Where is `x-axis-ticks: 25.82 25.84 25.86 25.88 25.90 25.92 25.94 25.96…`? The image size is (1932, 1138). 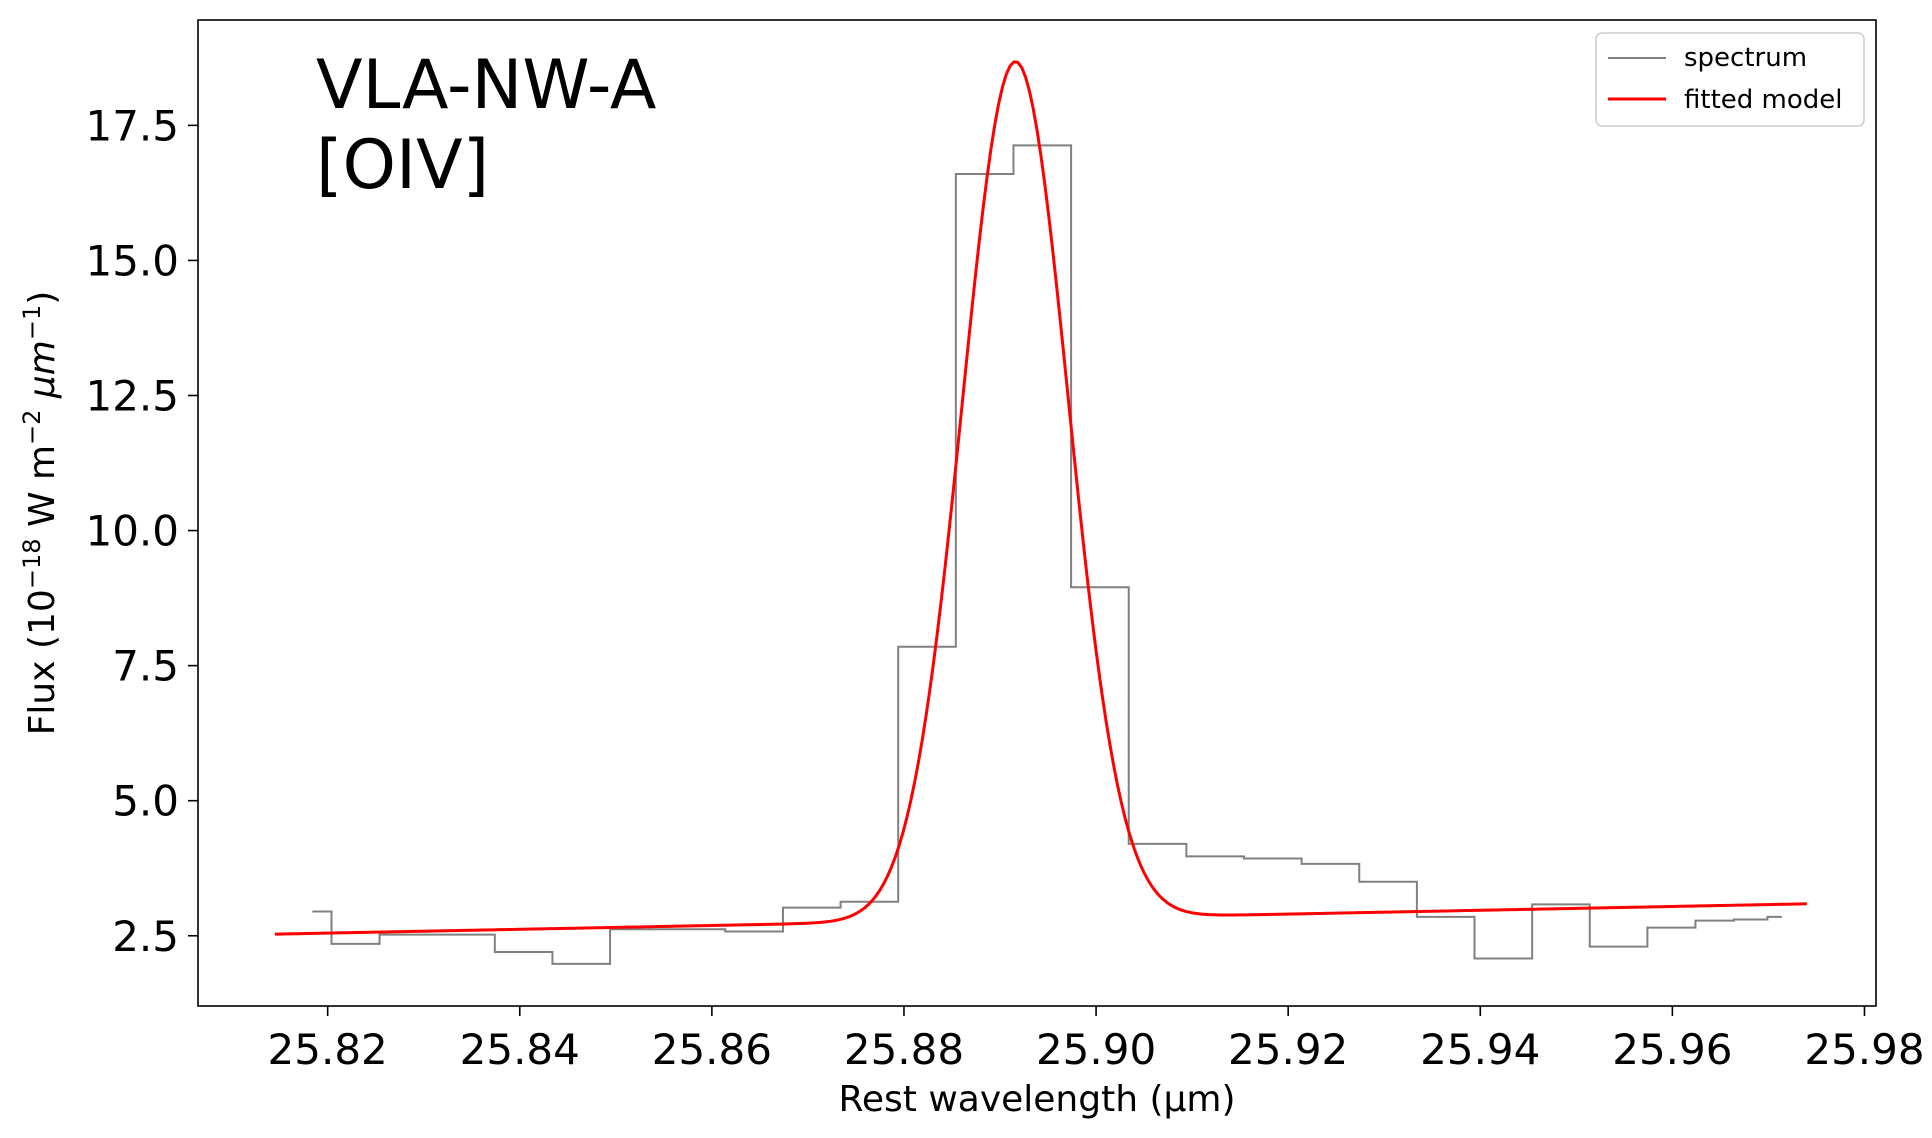
x-axis-ticks: 25.82 25.84 25.86 25.88 25.90 25.92 25.94 25.96… is located at coordinates (1096, 1040).